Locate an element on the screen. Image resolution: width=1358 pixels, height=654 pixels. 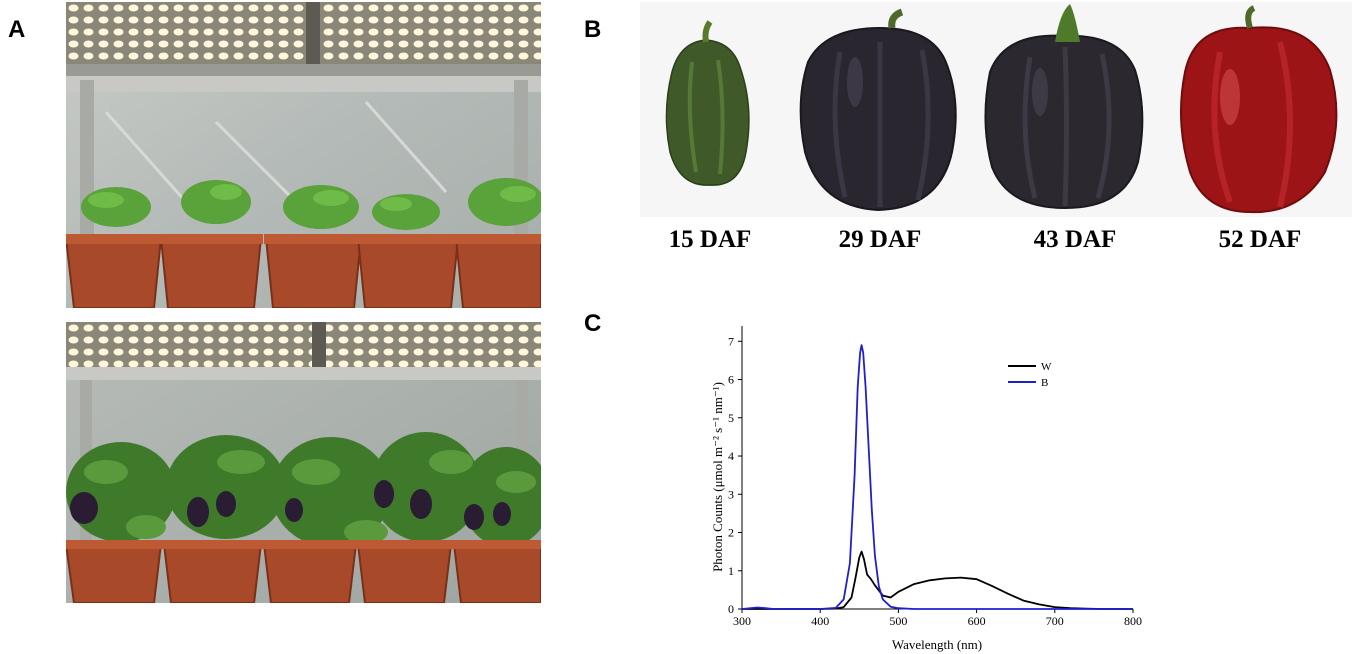
y-axis-label: Photon Counts (μmol m⁻² s⁻¹ nm⁻¹) is located at coordinates (717, 477).